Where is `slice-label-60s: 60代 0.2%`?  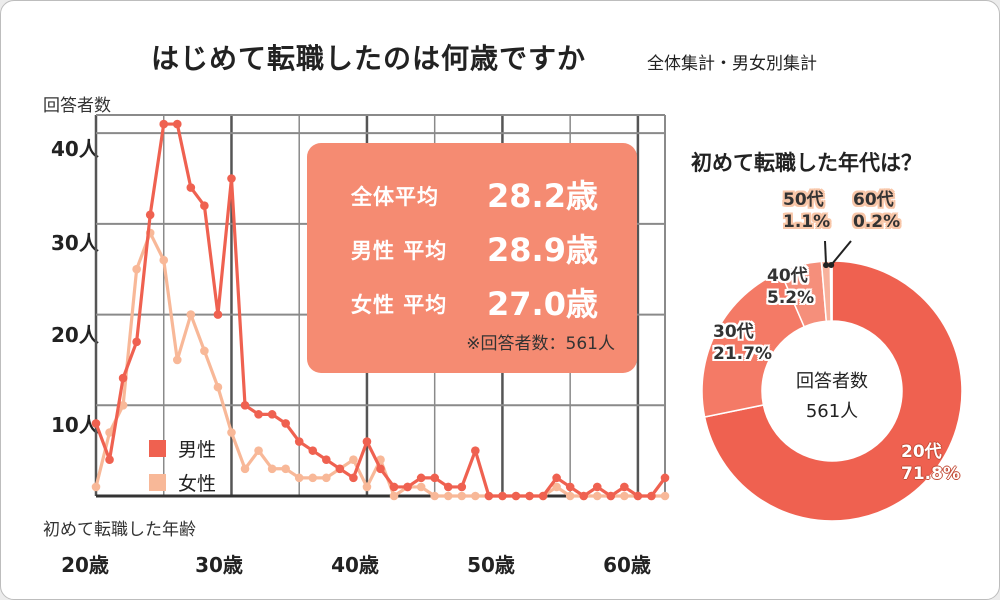 slice-label-60s: 60代 0.2% is located at coordinates (876, 211).